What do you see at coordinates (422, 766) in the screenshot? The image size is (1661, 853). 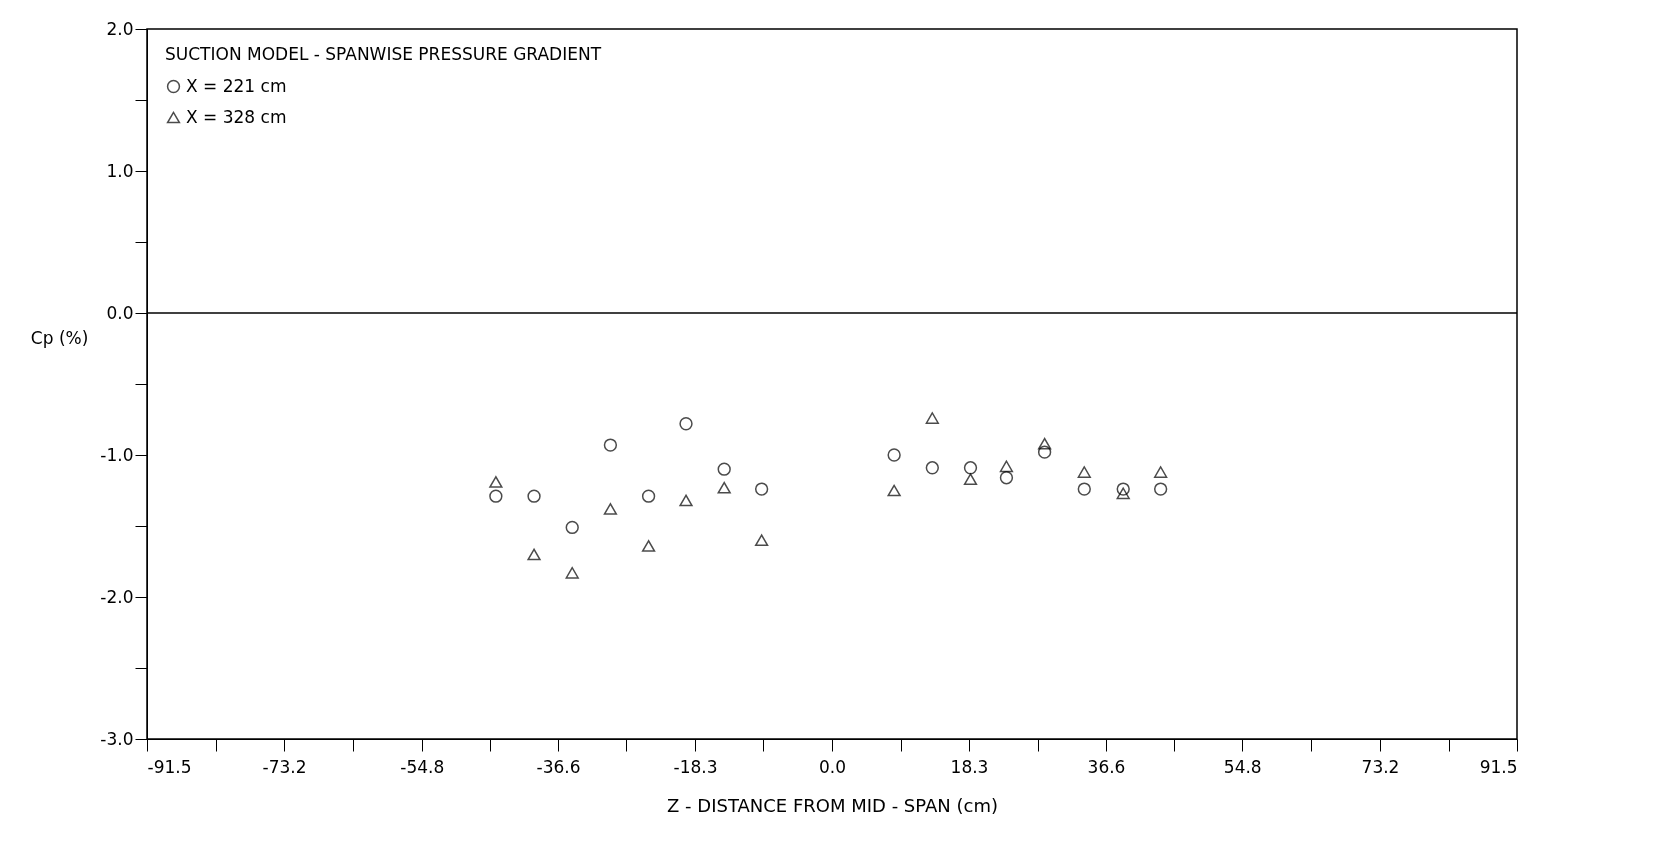 I see `x-tick-label: -54.8` at bounding box center [422, 766].